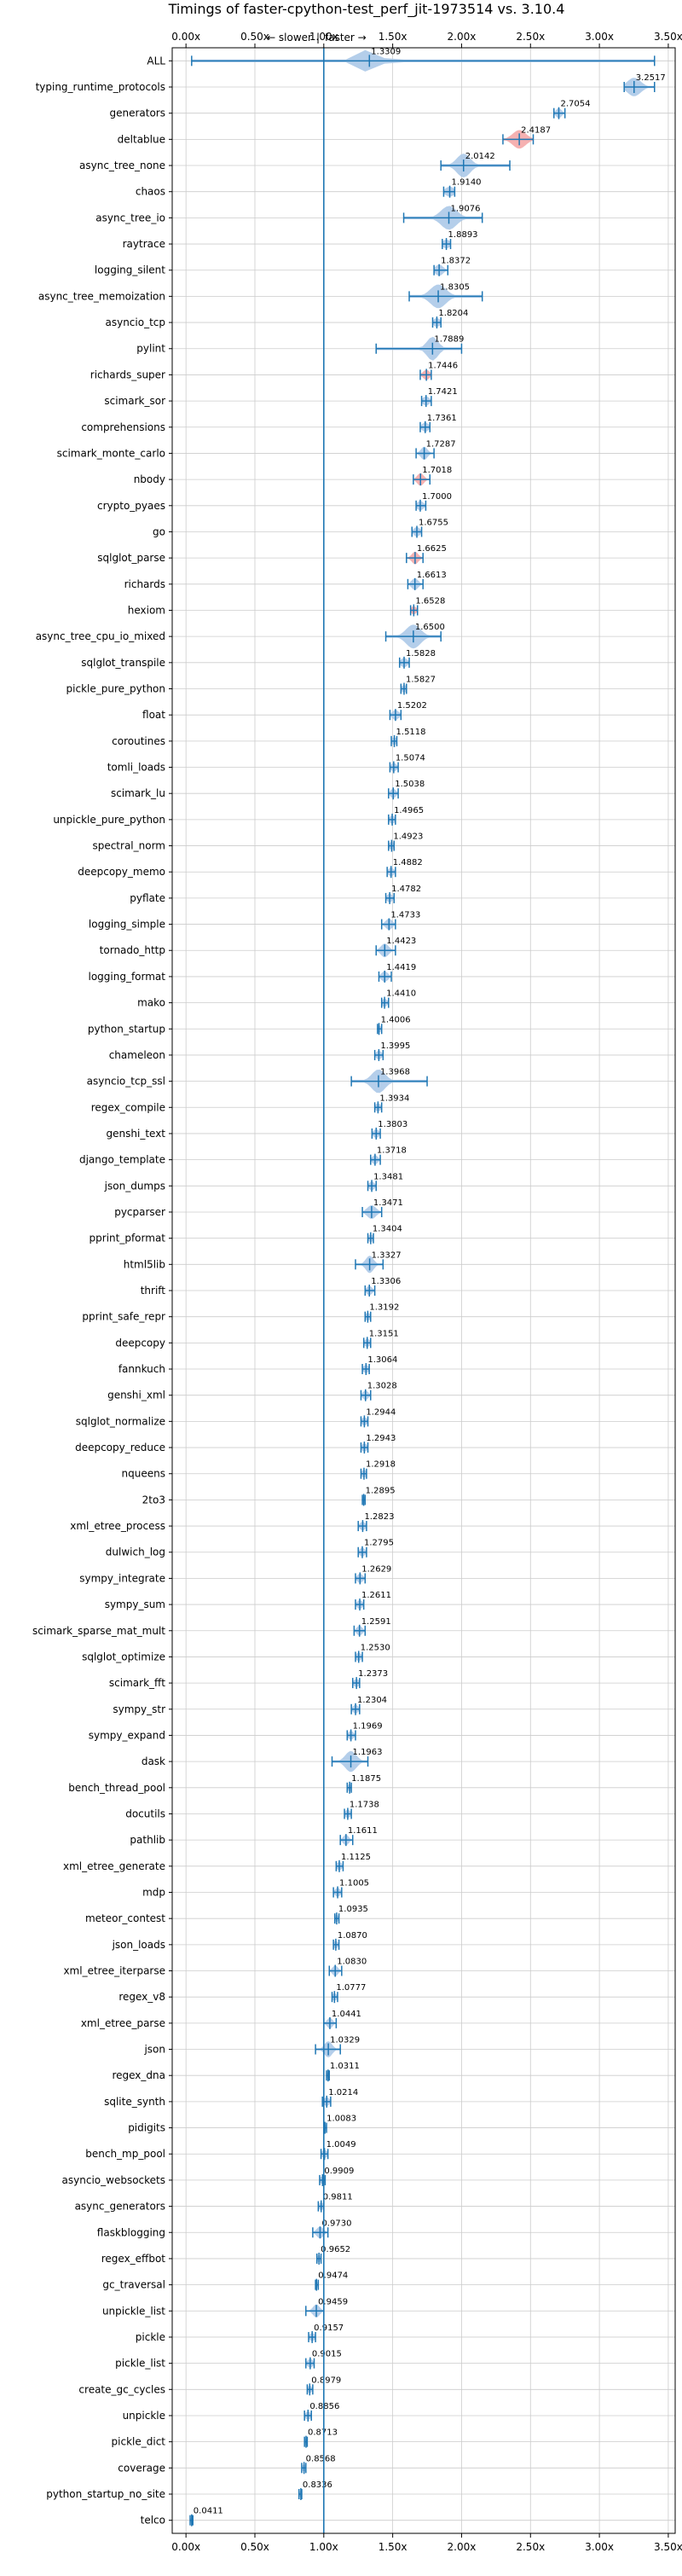 The image size is (682, 2576). Describe the element at coordinates (146, 2128) in the screenshot. I see `benchmark-label: pidigits` at that location.